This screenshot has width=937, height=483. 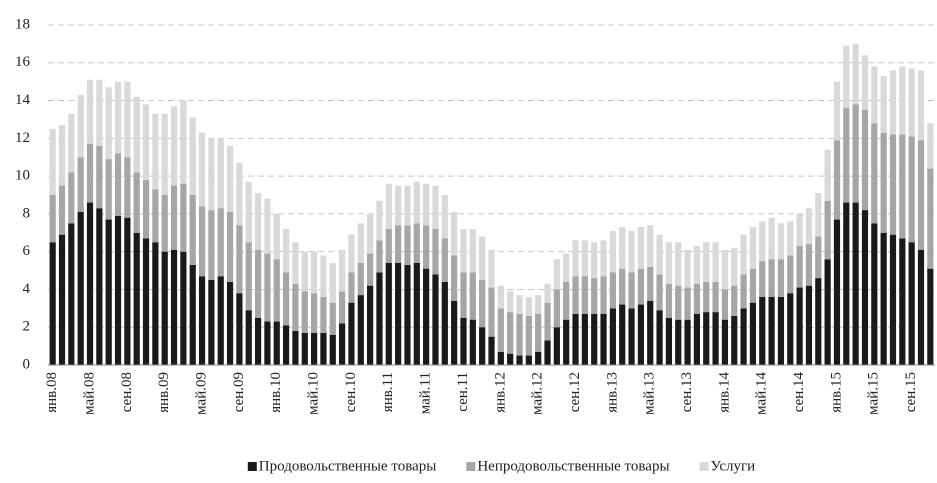 What do you see at coordinates (612, 392) in the screenshot?
I see `x-tick-label: янв.13` at bounding box center [612, 392].